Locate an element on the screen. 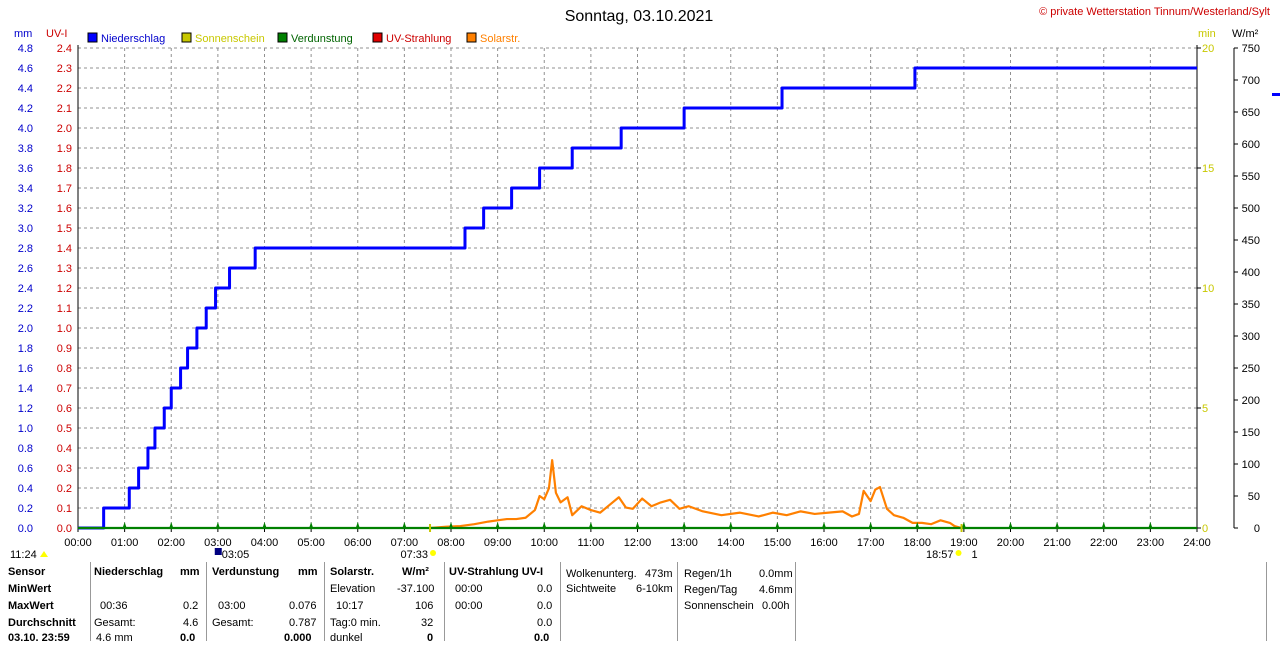 This screenshot has width=1280, height=645. tick-label-mm: 2.8 is located at coordinates (25, 249).